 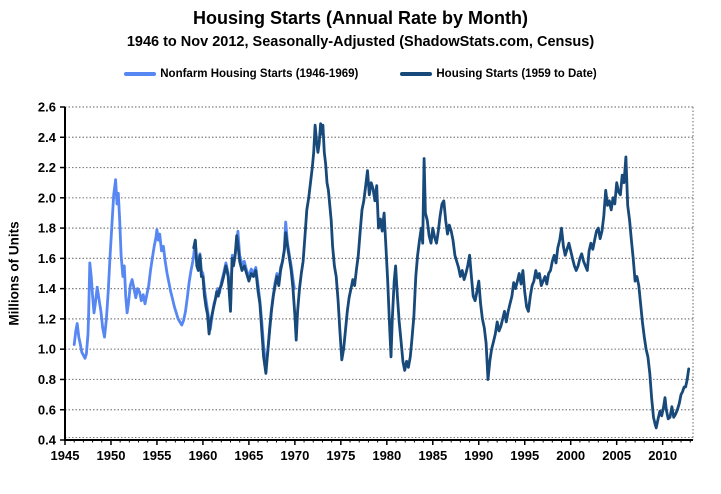 What do you see at coordinates (416, 74) in the screenshot?
I see `housing-series-line-icon` at bounding box center [416, 74].